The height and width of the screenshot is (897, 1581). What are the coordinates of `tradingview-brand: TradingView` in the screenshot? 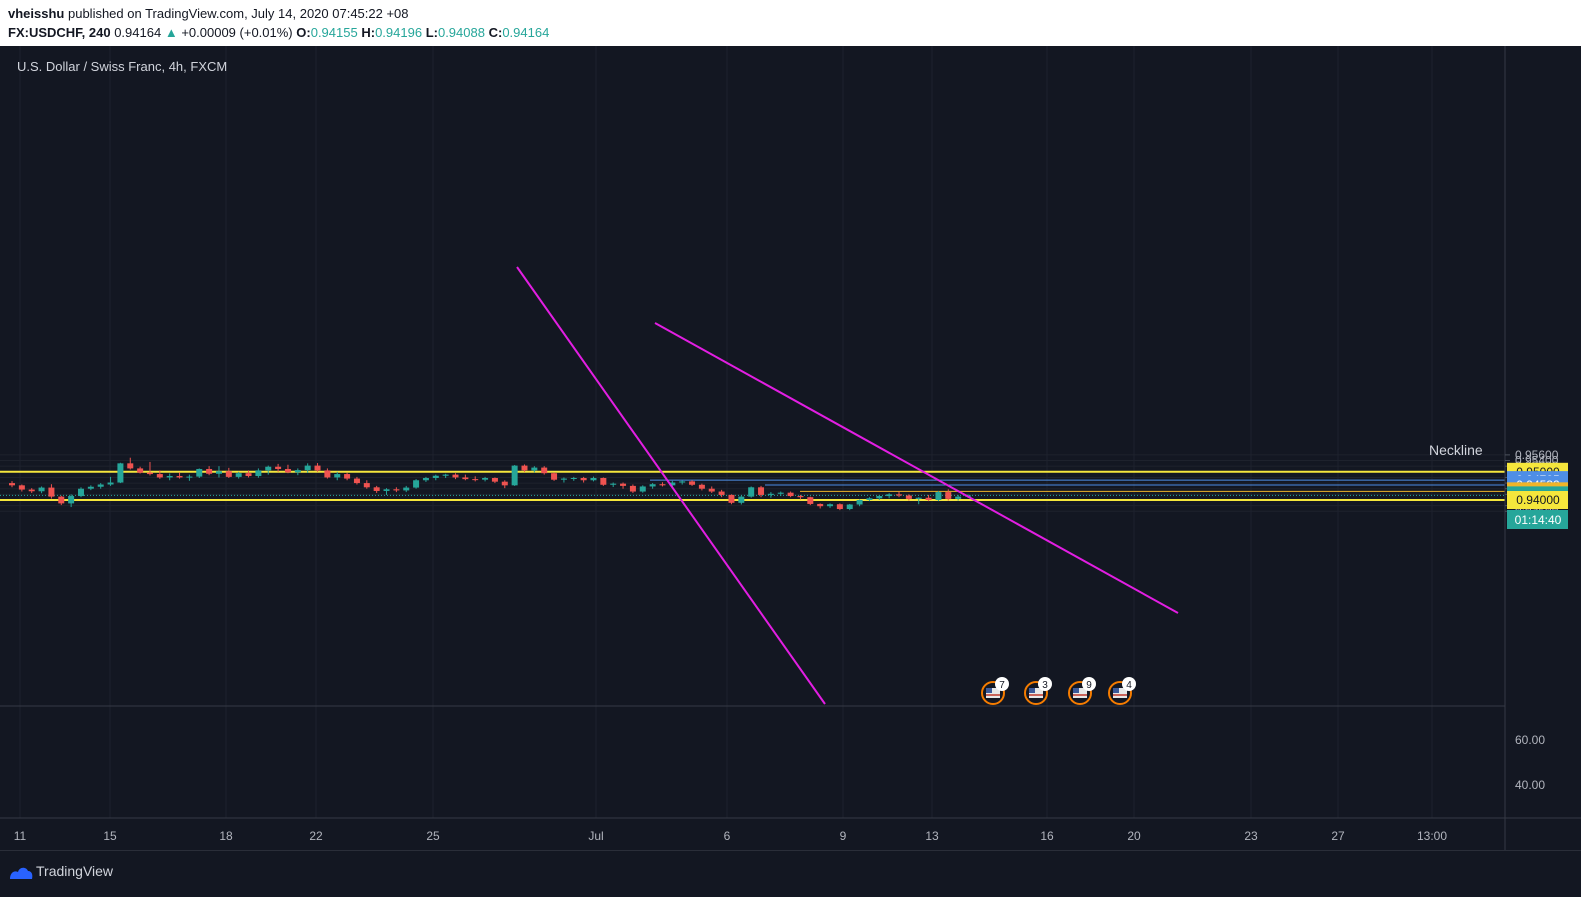 It's located at (75, 871).